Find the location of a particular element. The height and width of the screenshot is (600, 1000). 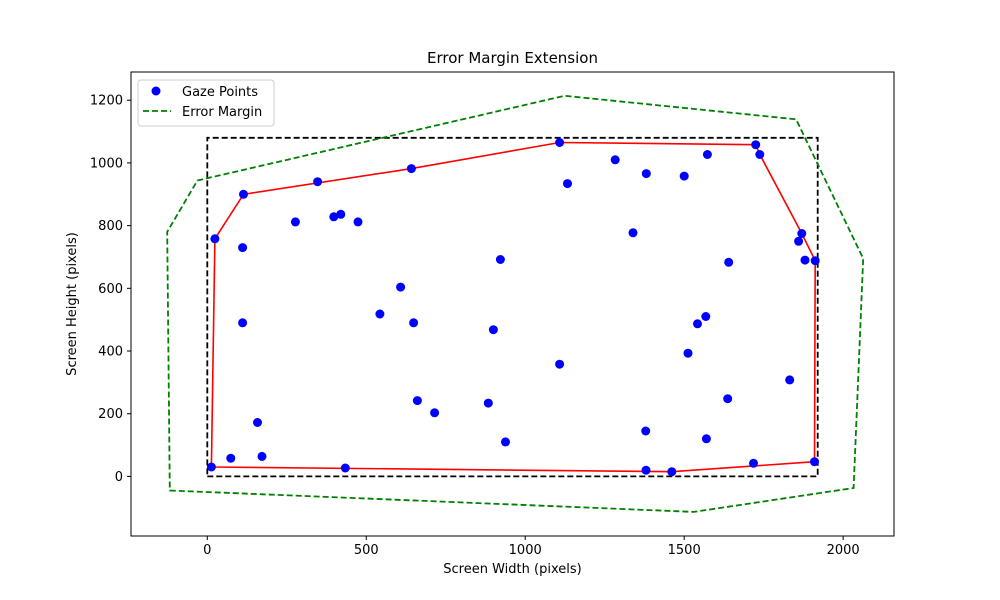

legend: Gaze Points Error Margin is located at coordinates (206, 103).